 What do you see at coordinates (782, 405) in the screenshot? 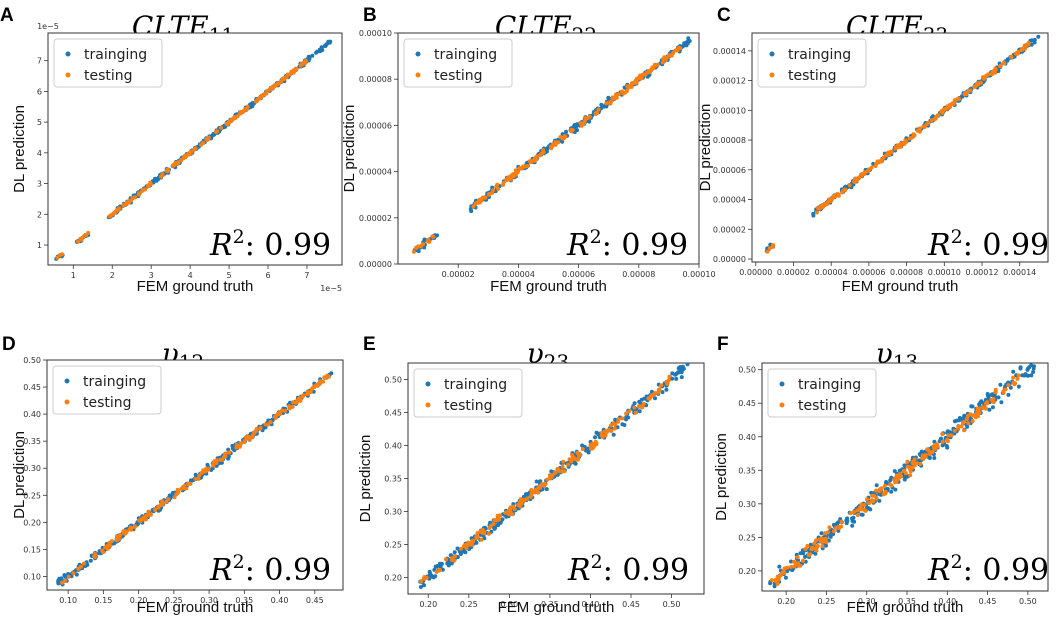
I see `legend-marker-testing` at bounding box center [782, 405].